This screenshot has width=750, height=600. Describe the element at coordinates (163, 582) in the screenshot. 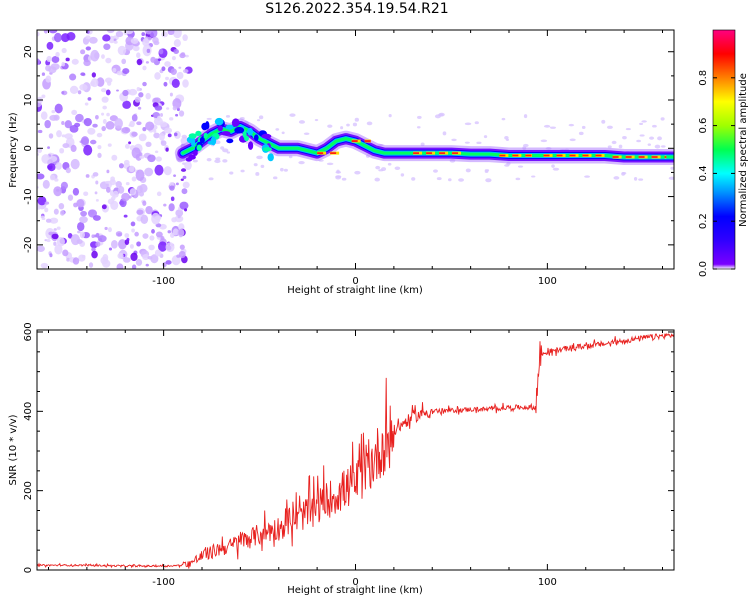

I see `x-tick-label: -100` at that location.